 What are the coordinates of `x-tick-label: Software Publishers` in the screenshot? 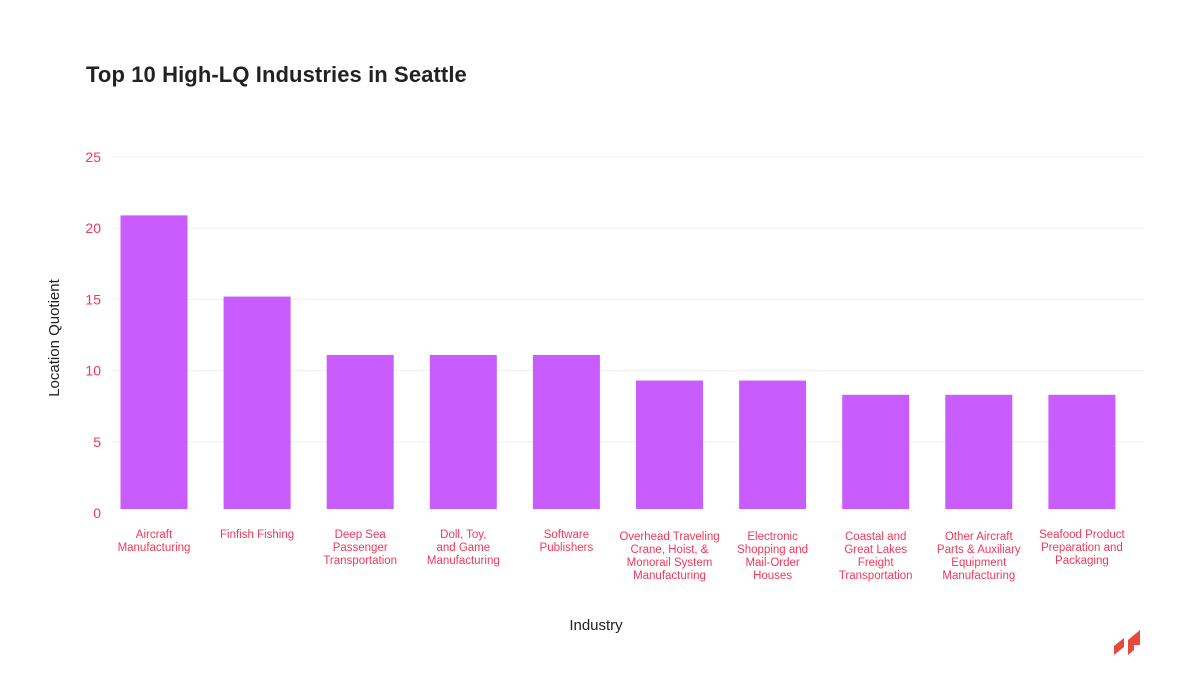 It's located at (567, 541).